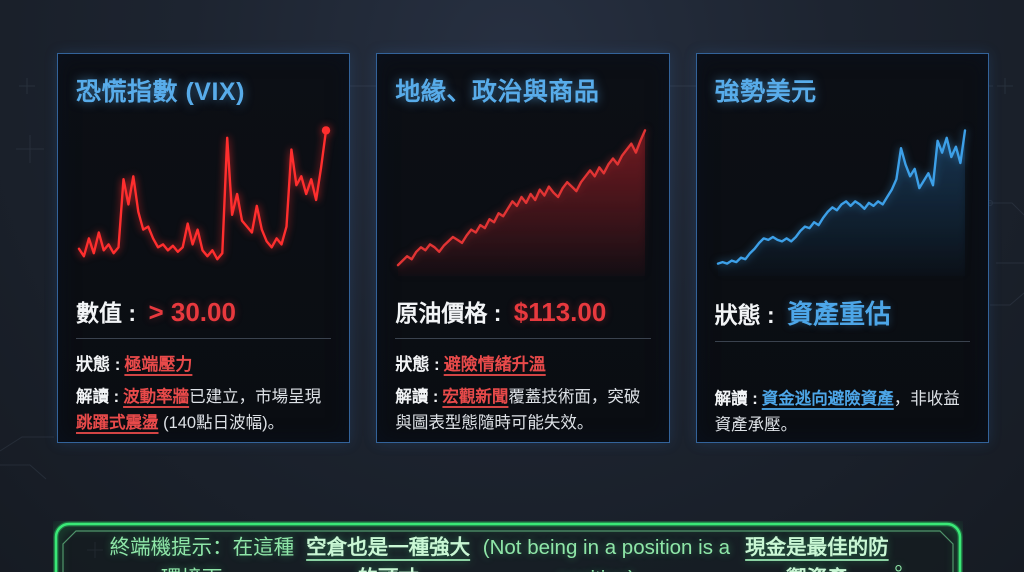  I want to click on text-segment: 極端壓力, so click(158, 364).